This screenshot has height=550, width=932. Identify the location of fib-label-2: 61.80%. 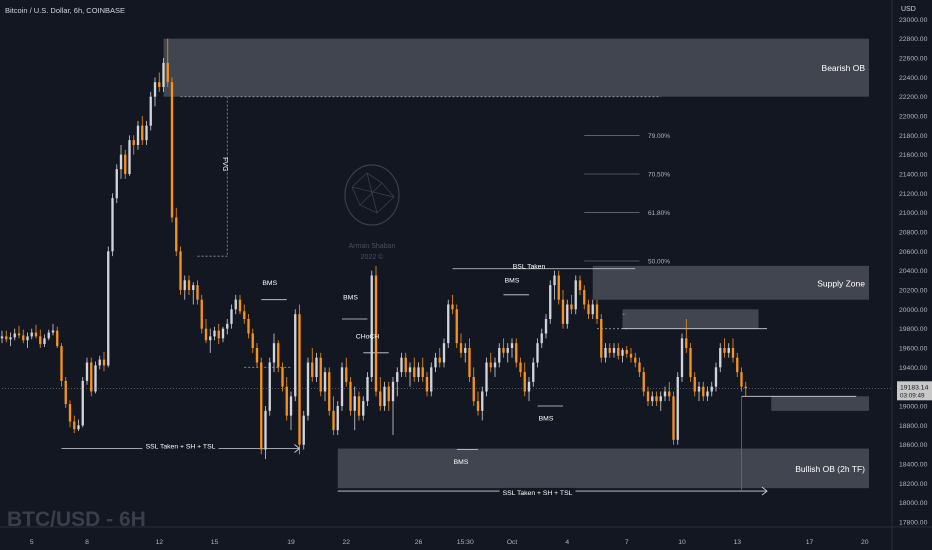
(659, 213).